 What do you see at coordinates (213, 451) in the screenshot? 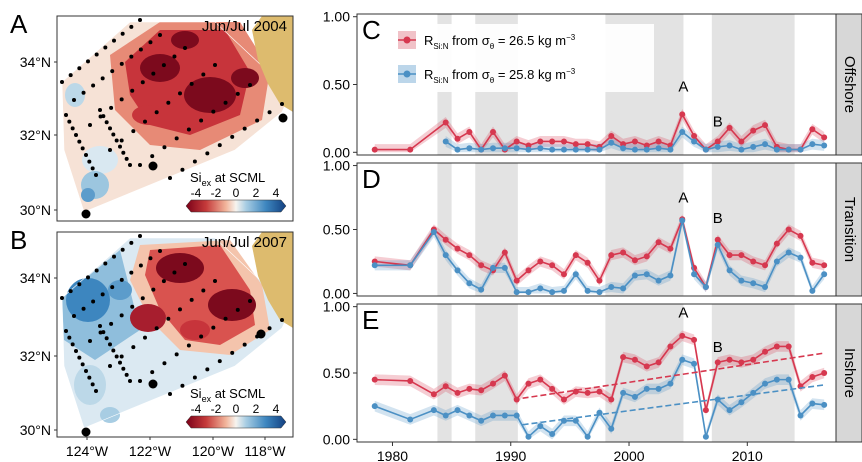
I see `lon-label: 120°W` at bounding box center [213, 451].